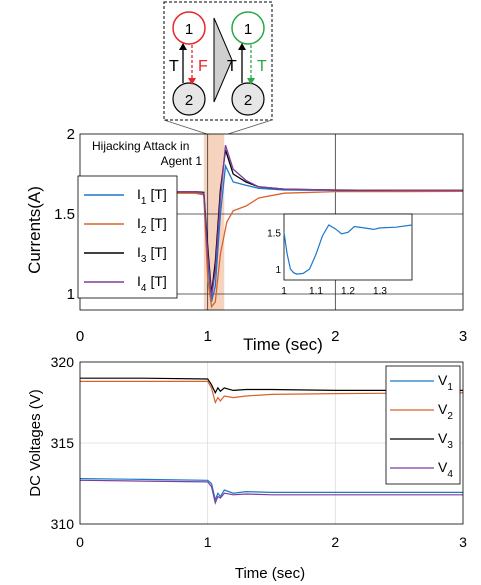 This screenshot has width=481, height=585. Describe the element at coordinates (242, 46) in the screenshot. I see `right-up-arrowhead` at that location.